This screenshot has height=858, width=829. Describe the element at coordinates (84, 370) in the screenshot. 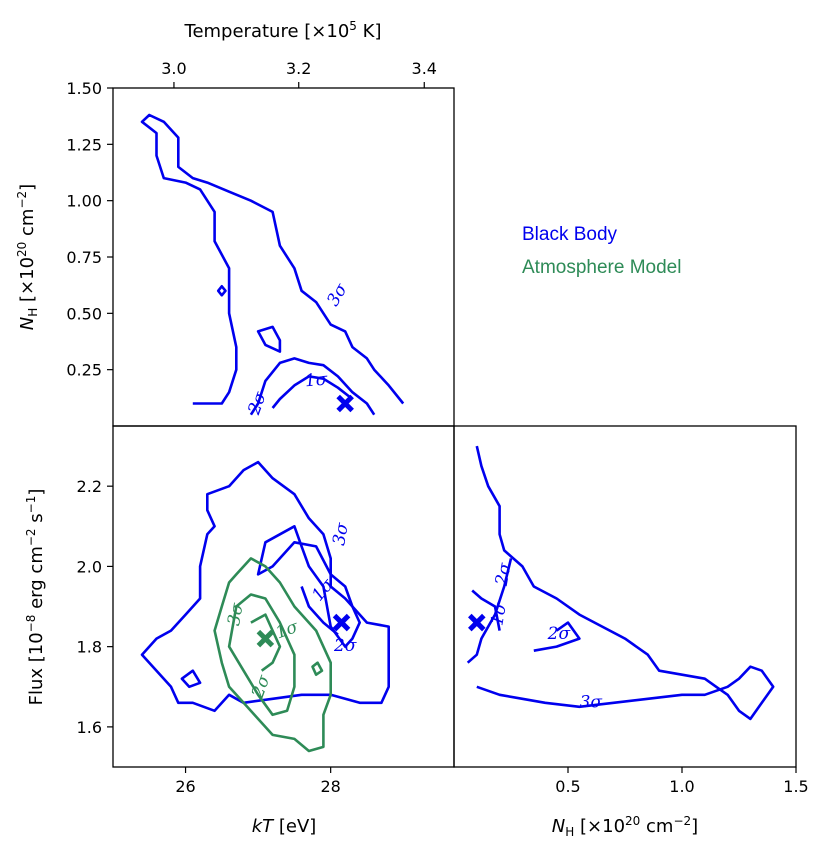

I see `y-tick-label: 0.25` at that location.